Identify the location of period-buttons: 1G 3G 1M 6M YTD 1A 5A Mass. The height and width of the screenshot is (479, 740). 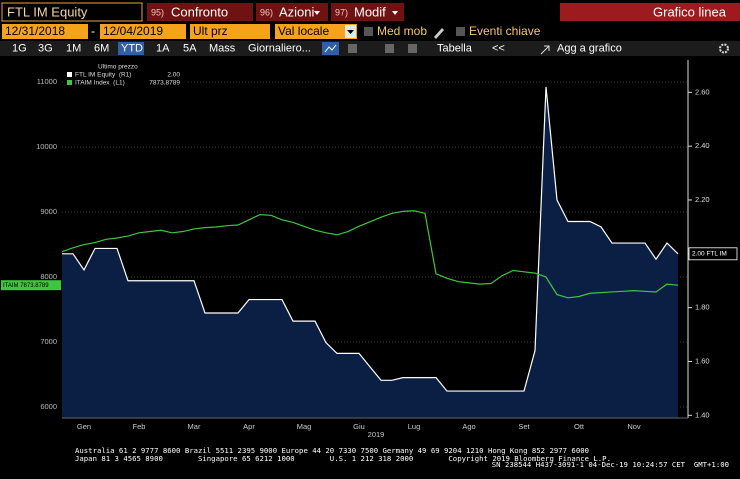
(124, 48).